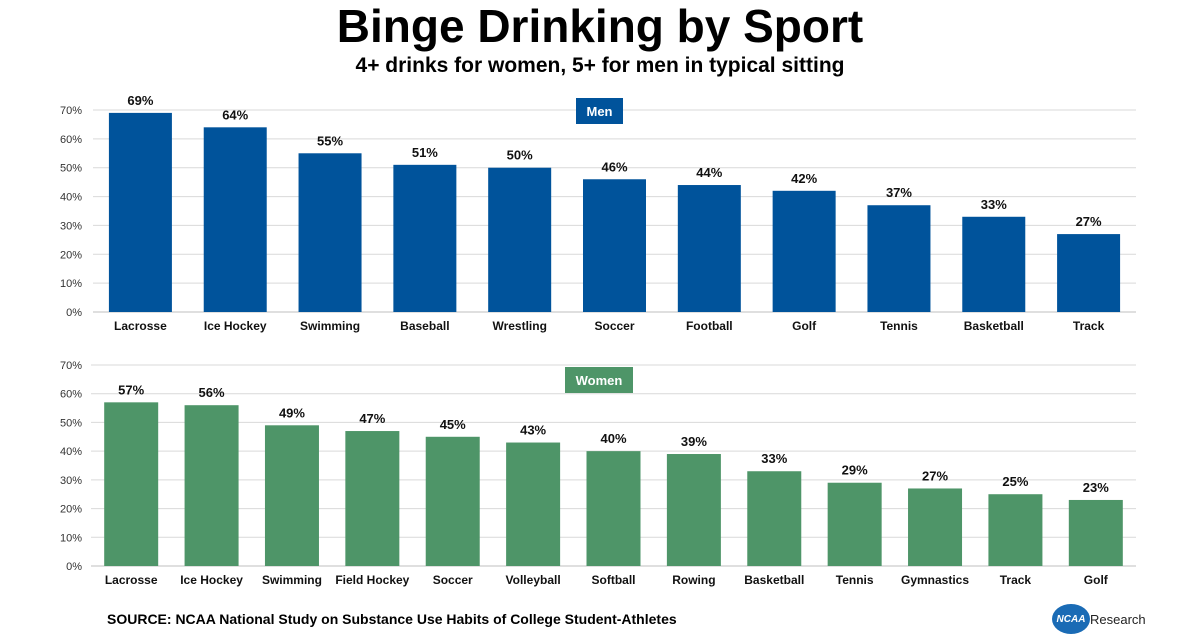 The width and height of the screenshot is (1200, 638). What do you see at coordinates (614, 580) in the screenshot?
I see `women-category-label: Softball` at bounding box center [614, 580].